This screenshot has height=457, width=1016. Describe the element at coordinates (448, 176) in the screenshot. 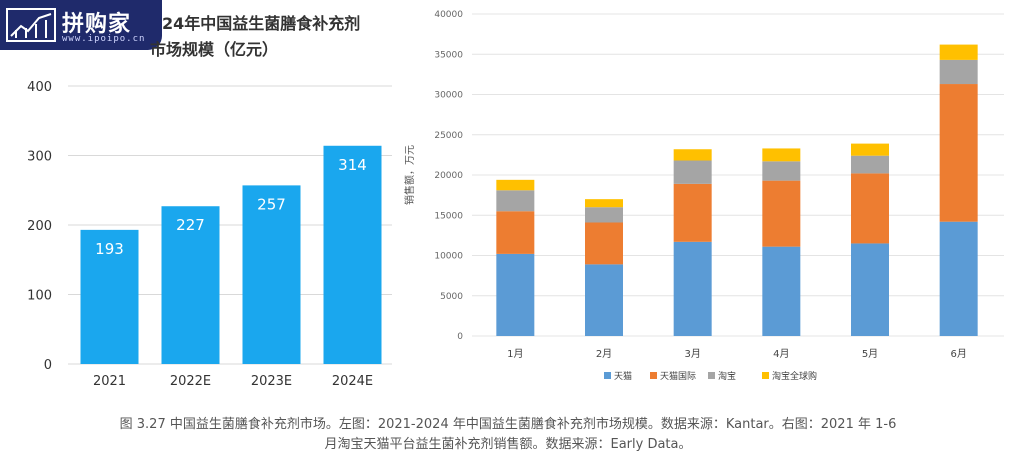

I see `right-y-tick-label: 20000` at that location.